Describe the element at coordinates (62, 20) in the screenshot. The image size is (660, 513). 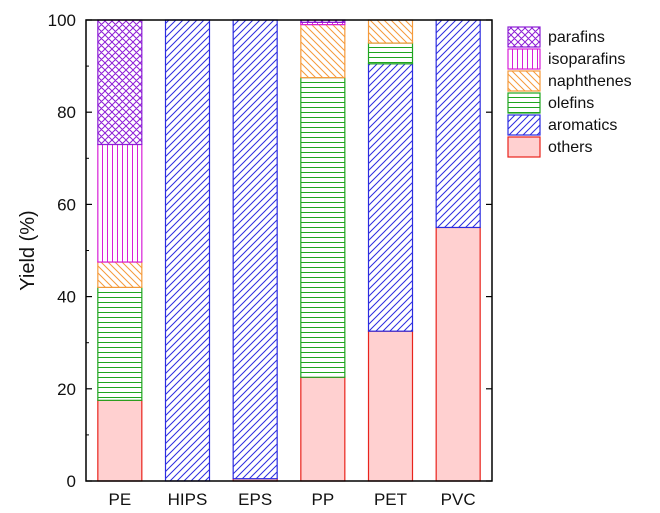
I see `y-tick-label: 100` at that location.